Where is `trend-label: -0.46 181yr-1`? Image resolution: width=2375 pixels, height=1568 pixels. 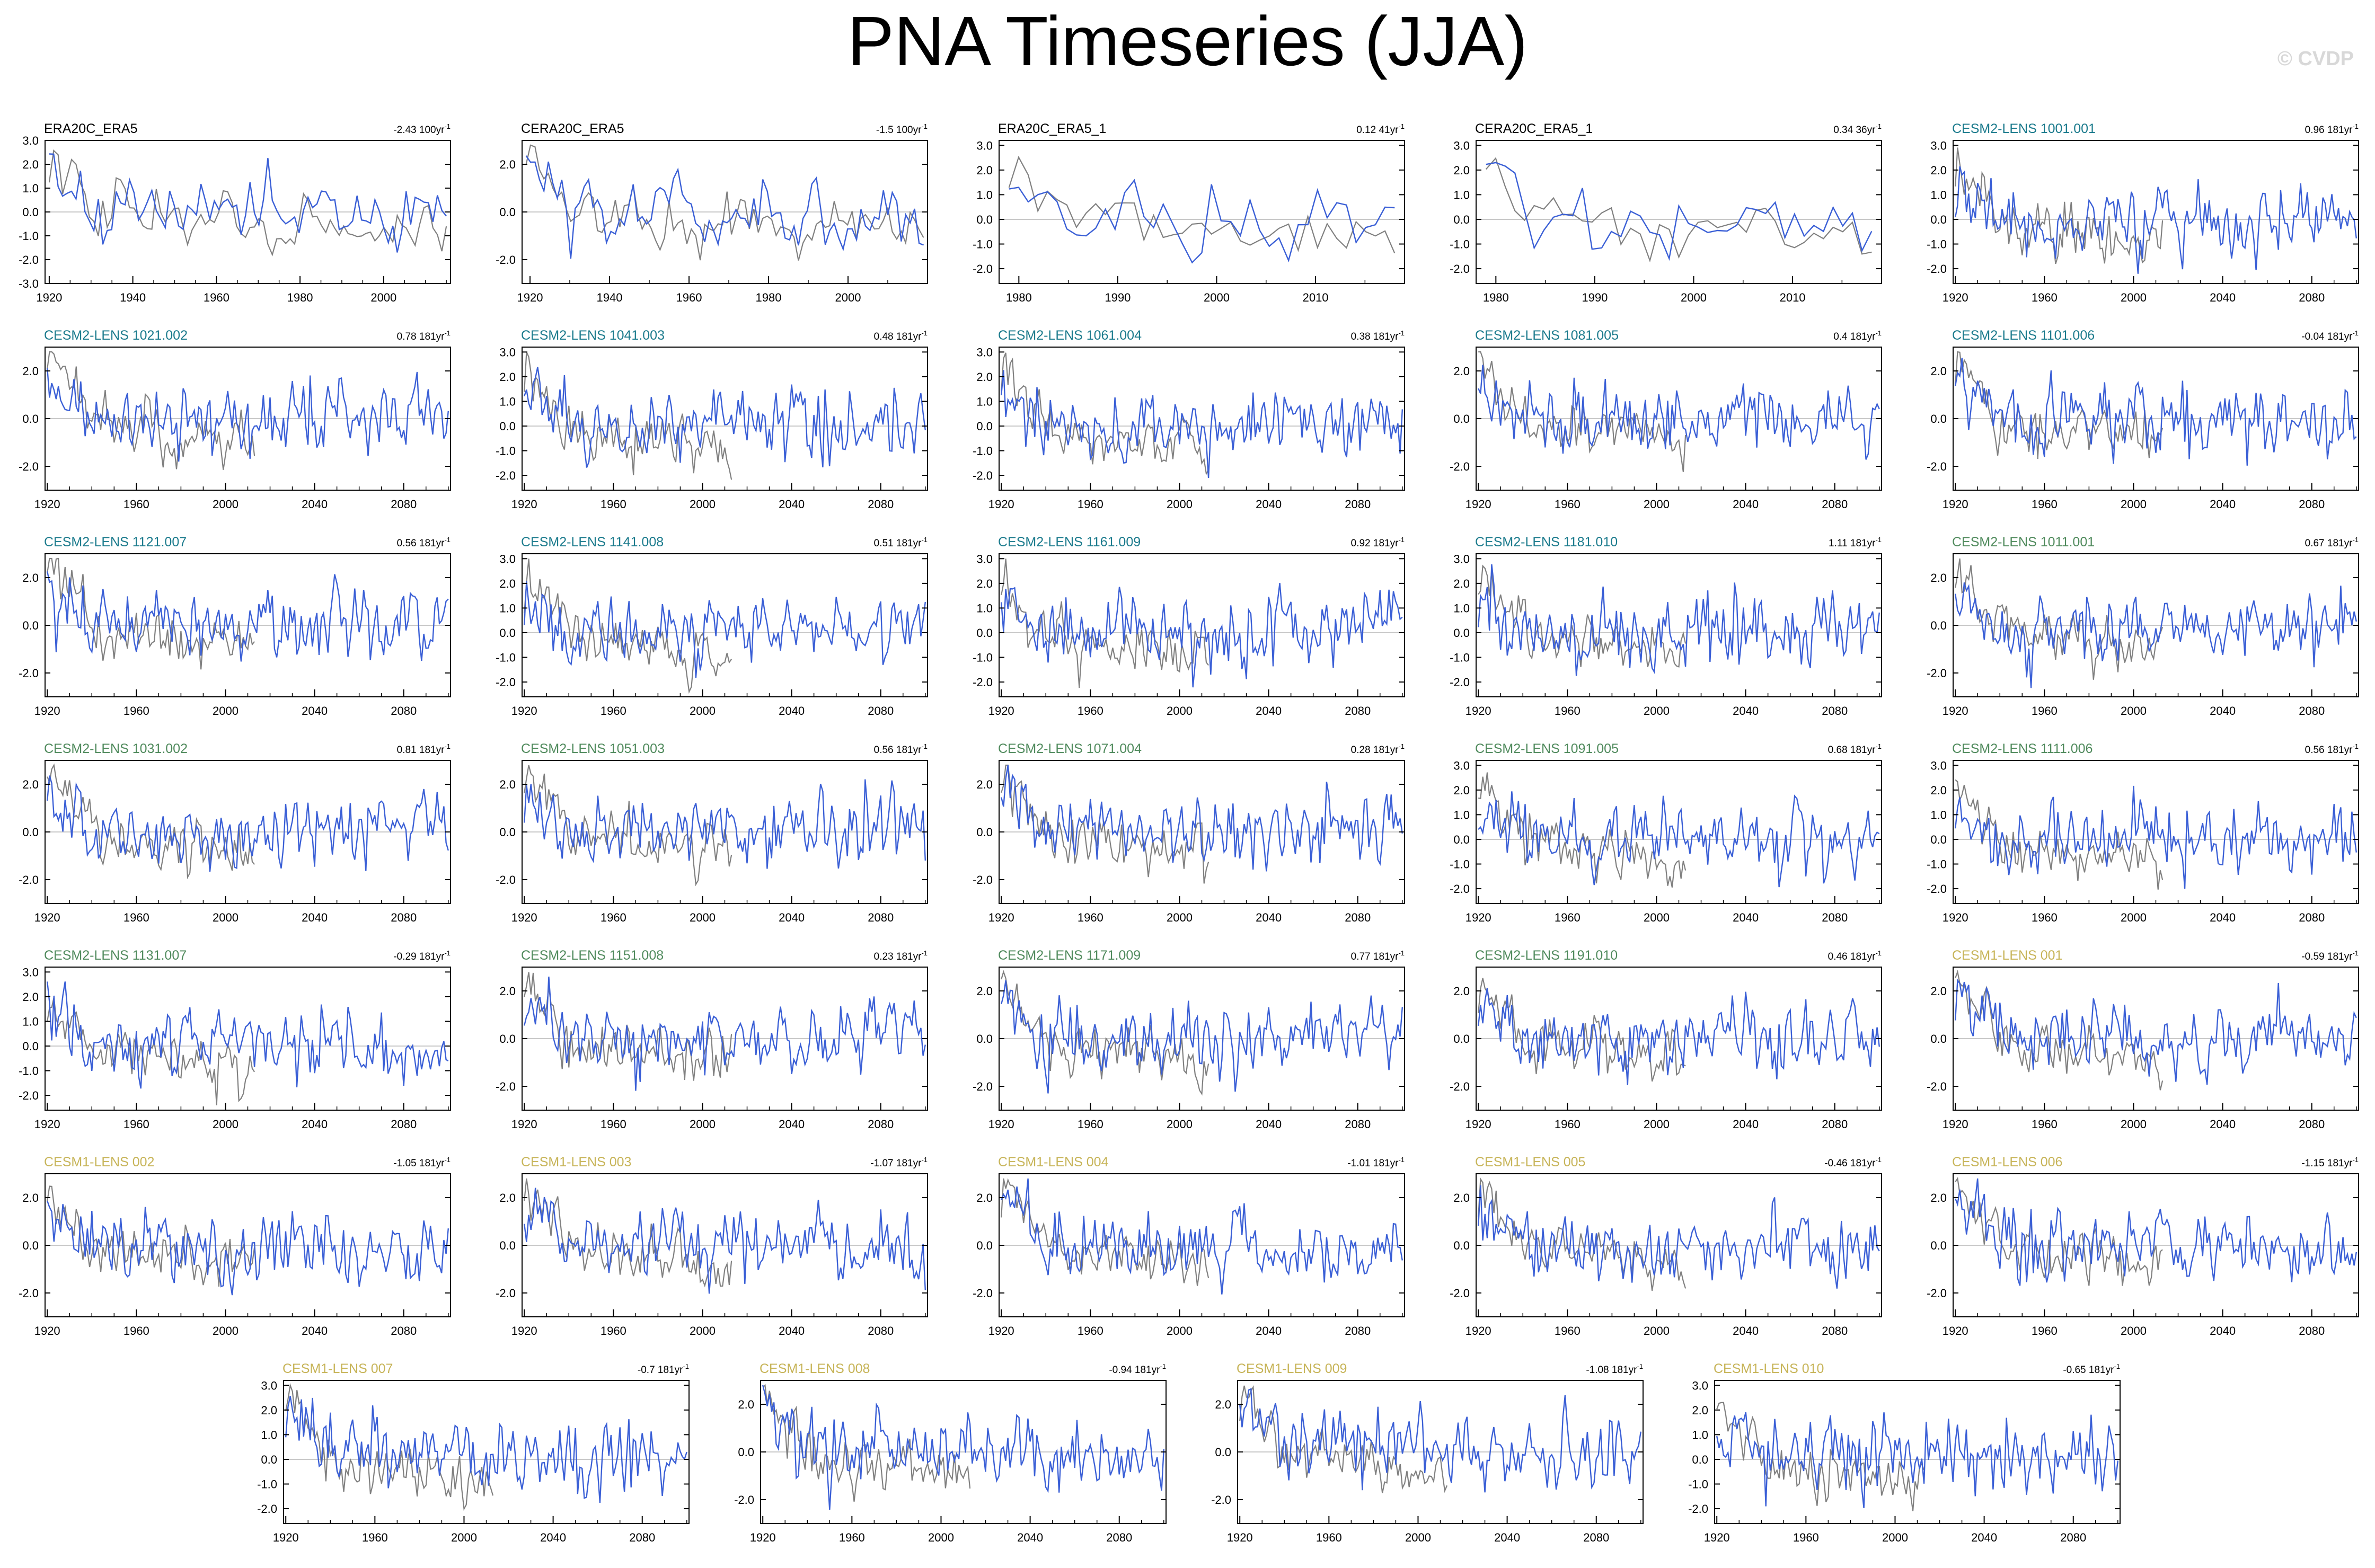
trend-label: -0.46 181yr-1 is located at coordinates (1853, 1162).